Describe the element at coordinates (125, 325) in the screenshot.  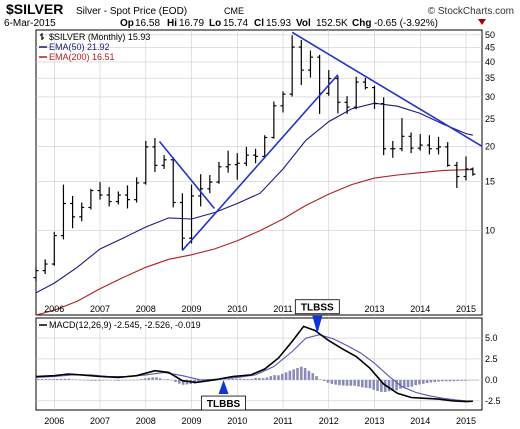
I see `macd-legend-label: MACD(12,26,9) -2.545, -2.526, -0.019` at that location.